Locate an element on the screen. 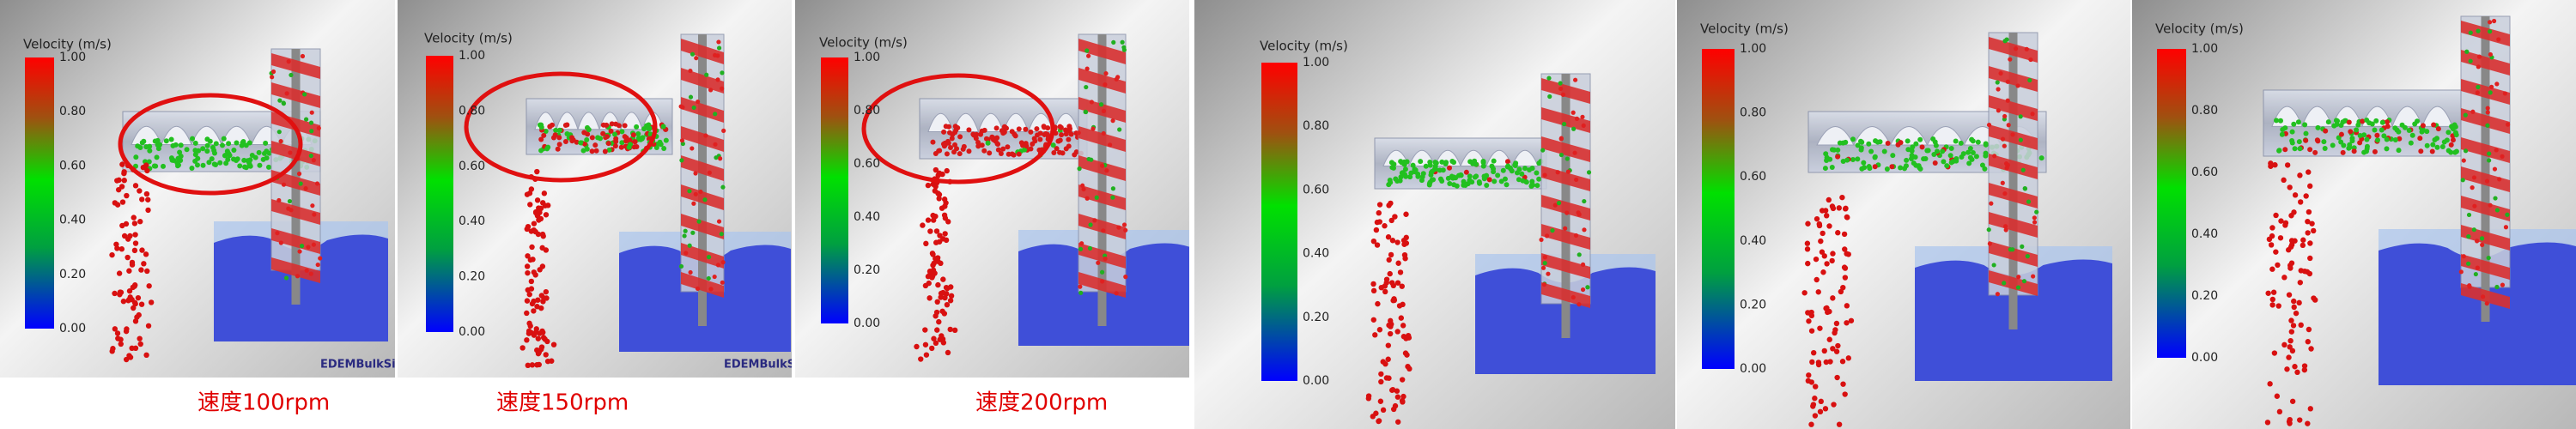  legend-title: Velocity (m/s) is located at coordinates (863, 43).